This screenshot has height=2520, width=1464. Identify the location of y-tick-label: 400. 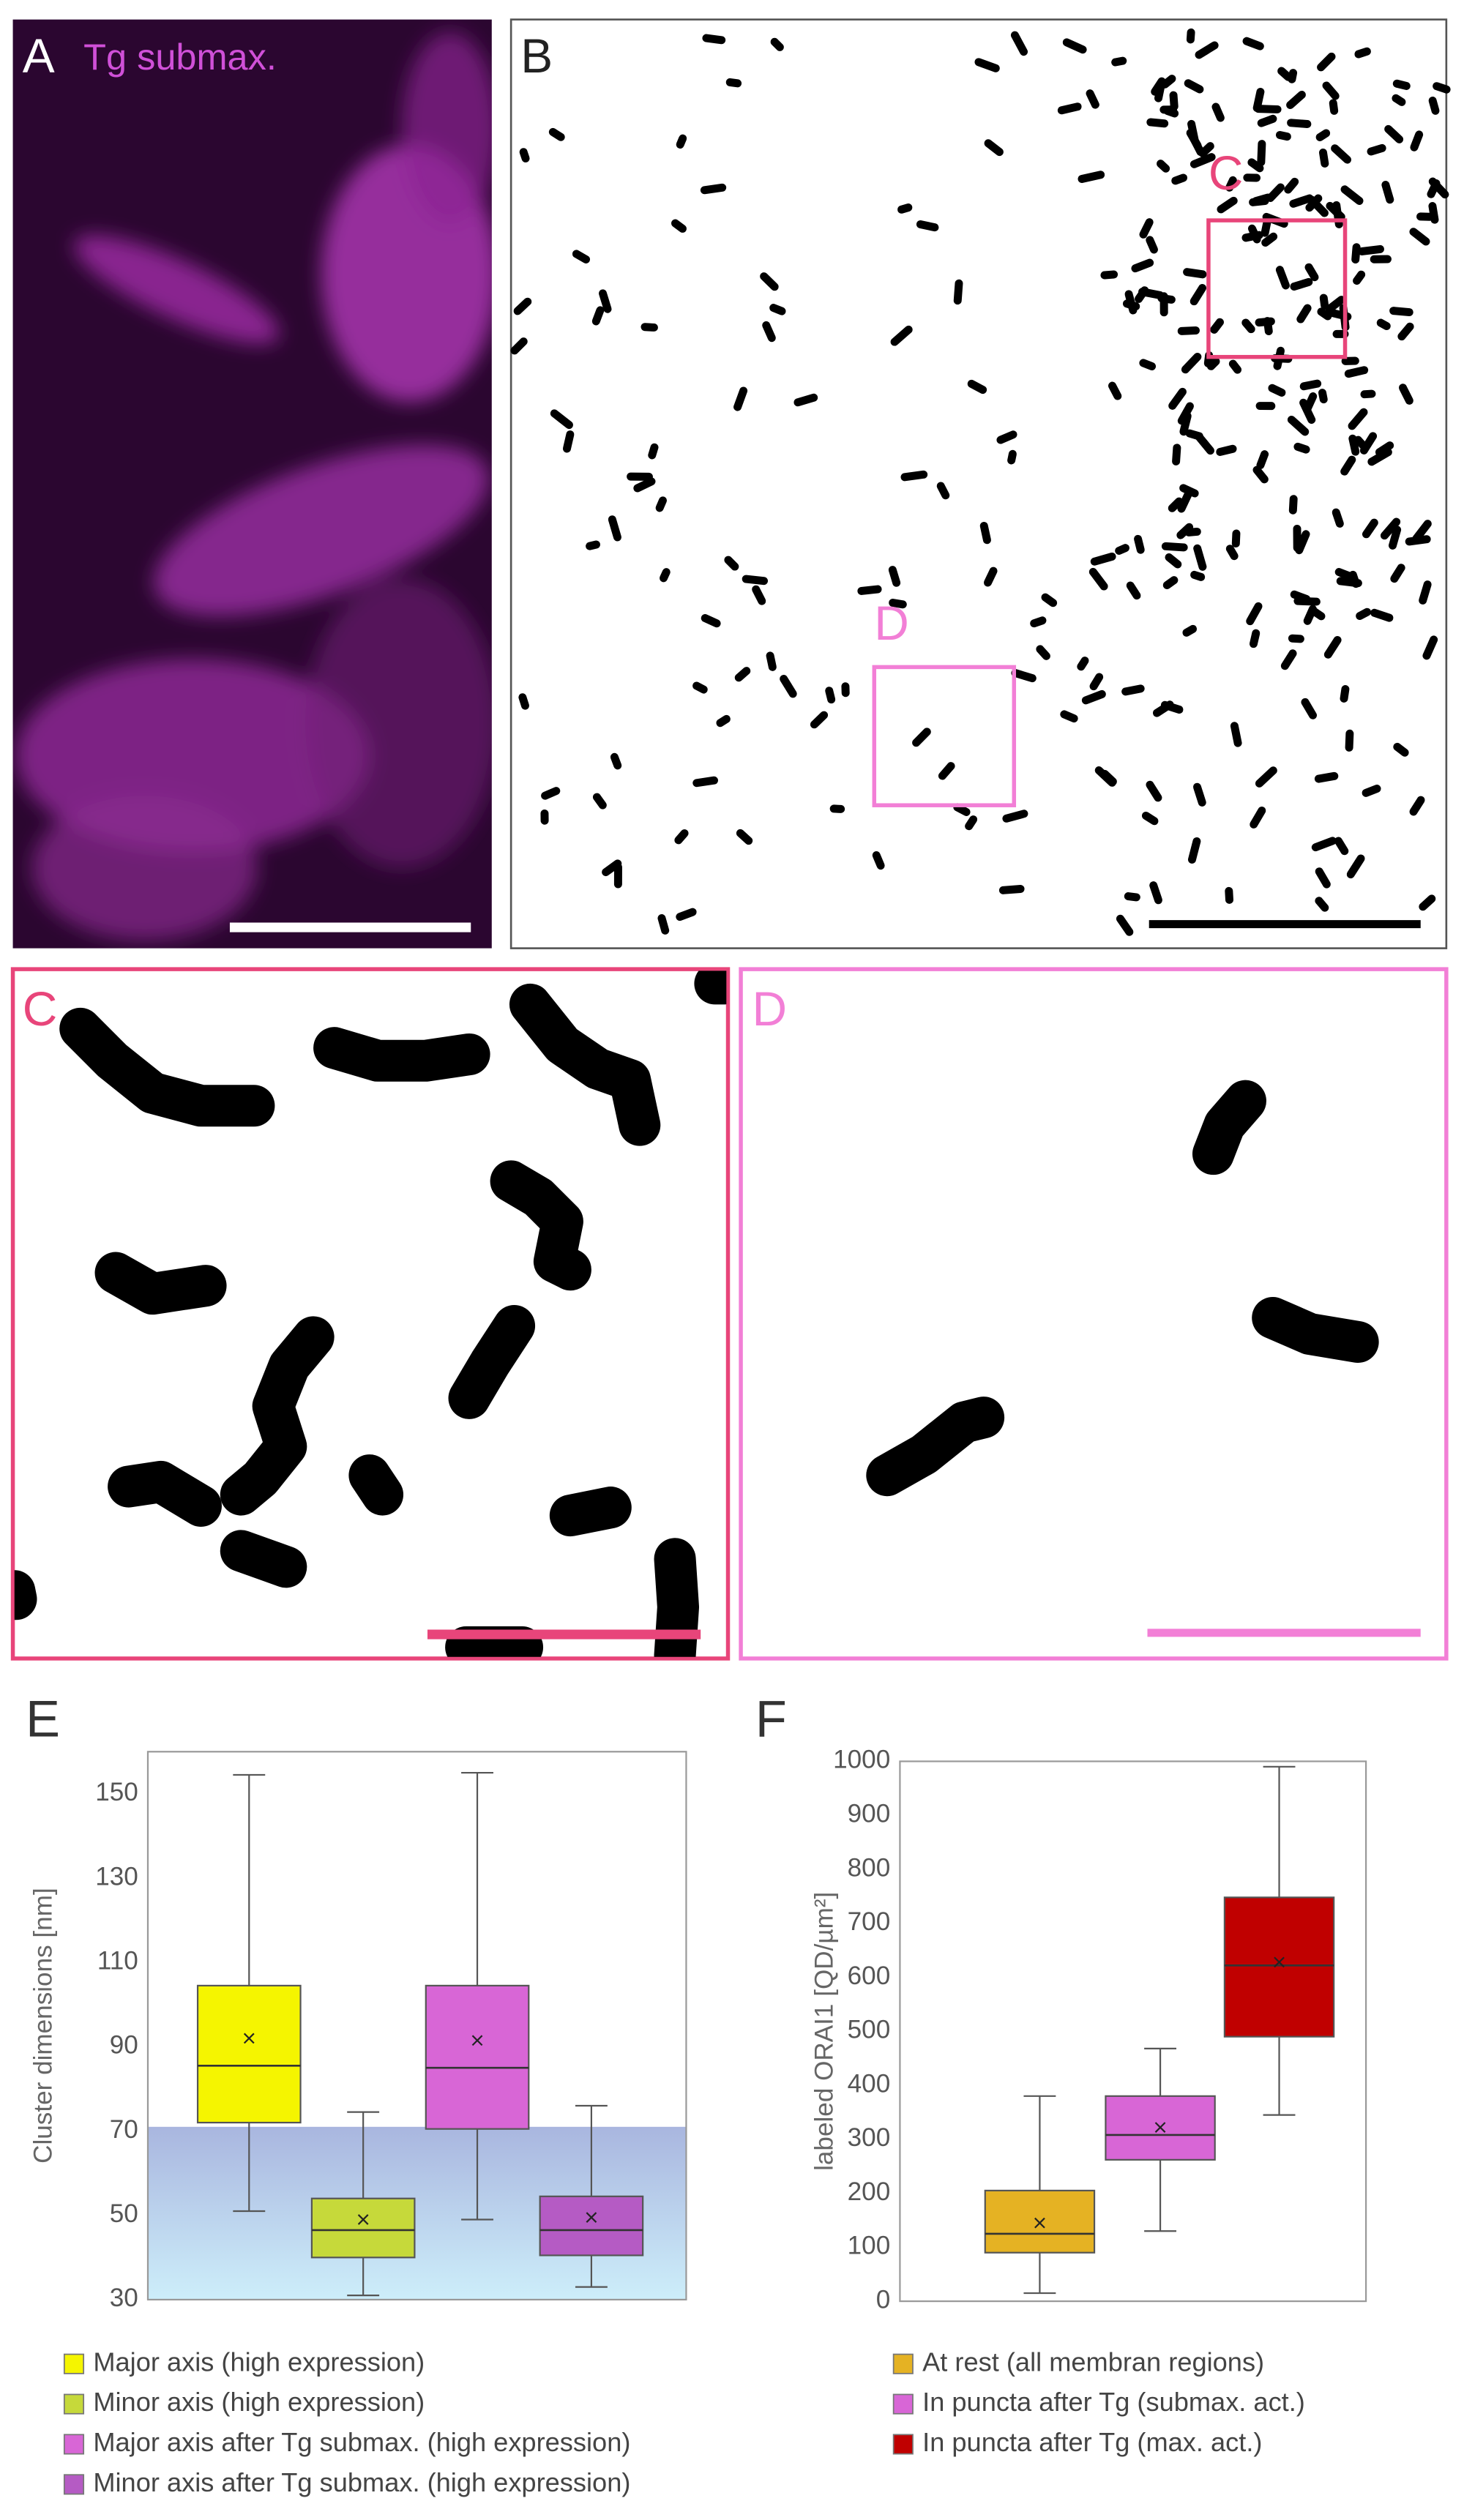
(869, 2083).